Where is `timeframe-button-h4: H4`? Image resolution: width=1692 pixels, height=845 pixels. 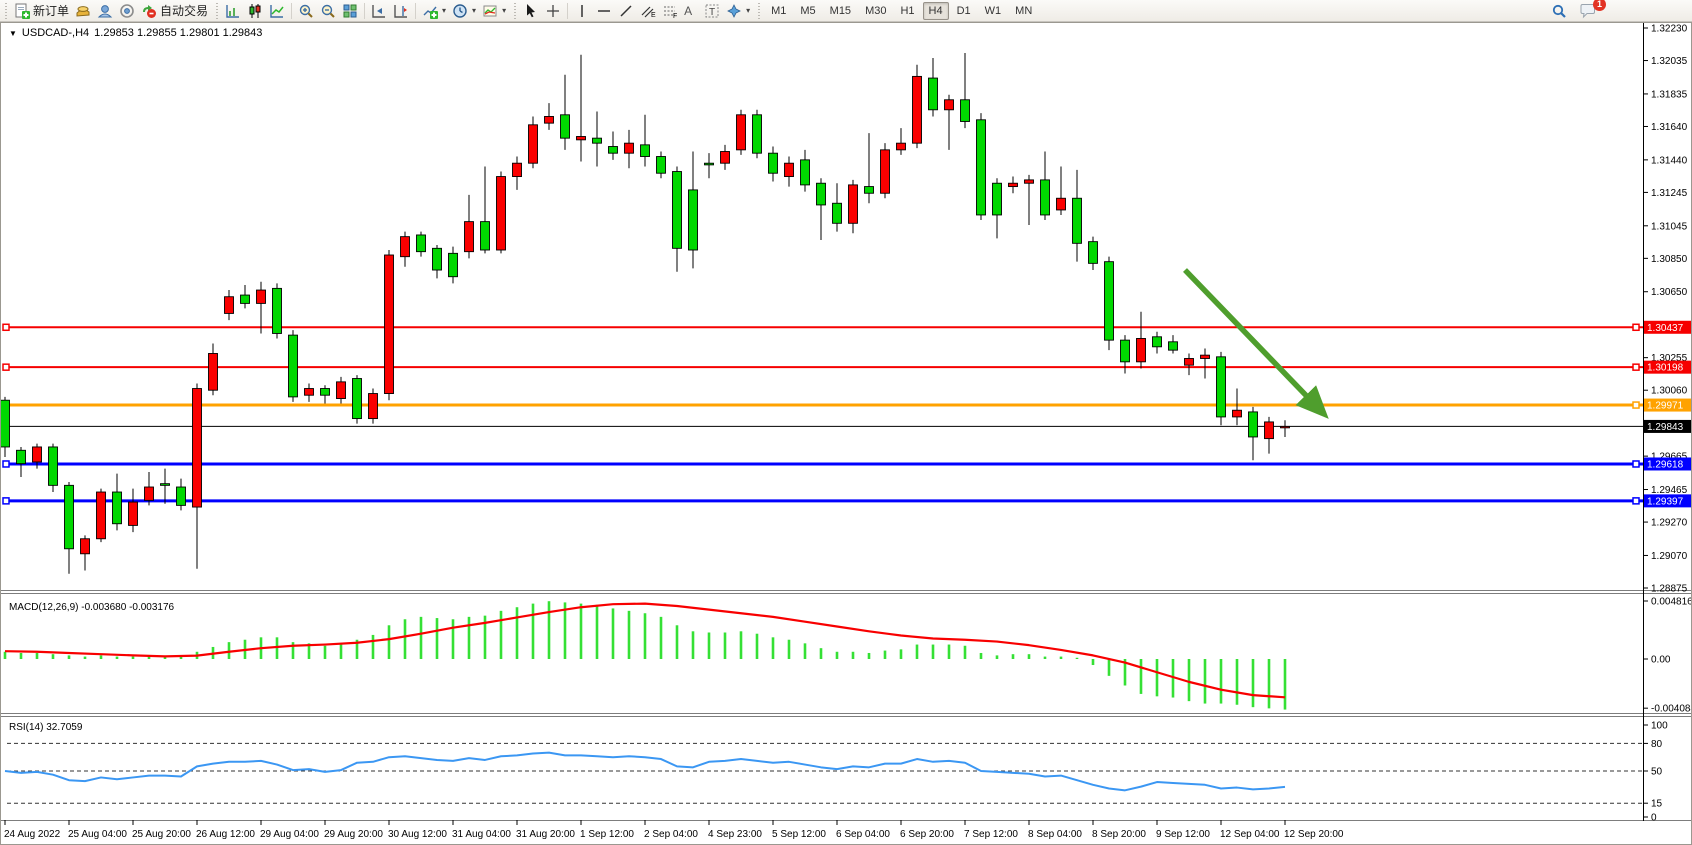
timeframe-button-h4: H4 is located at coordinates (935, 10).